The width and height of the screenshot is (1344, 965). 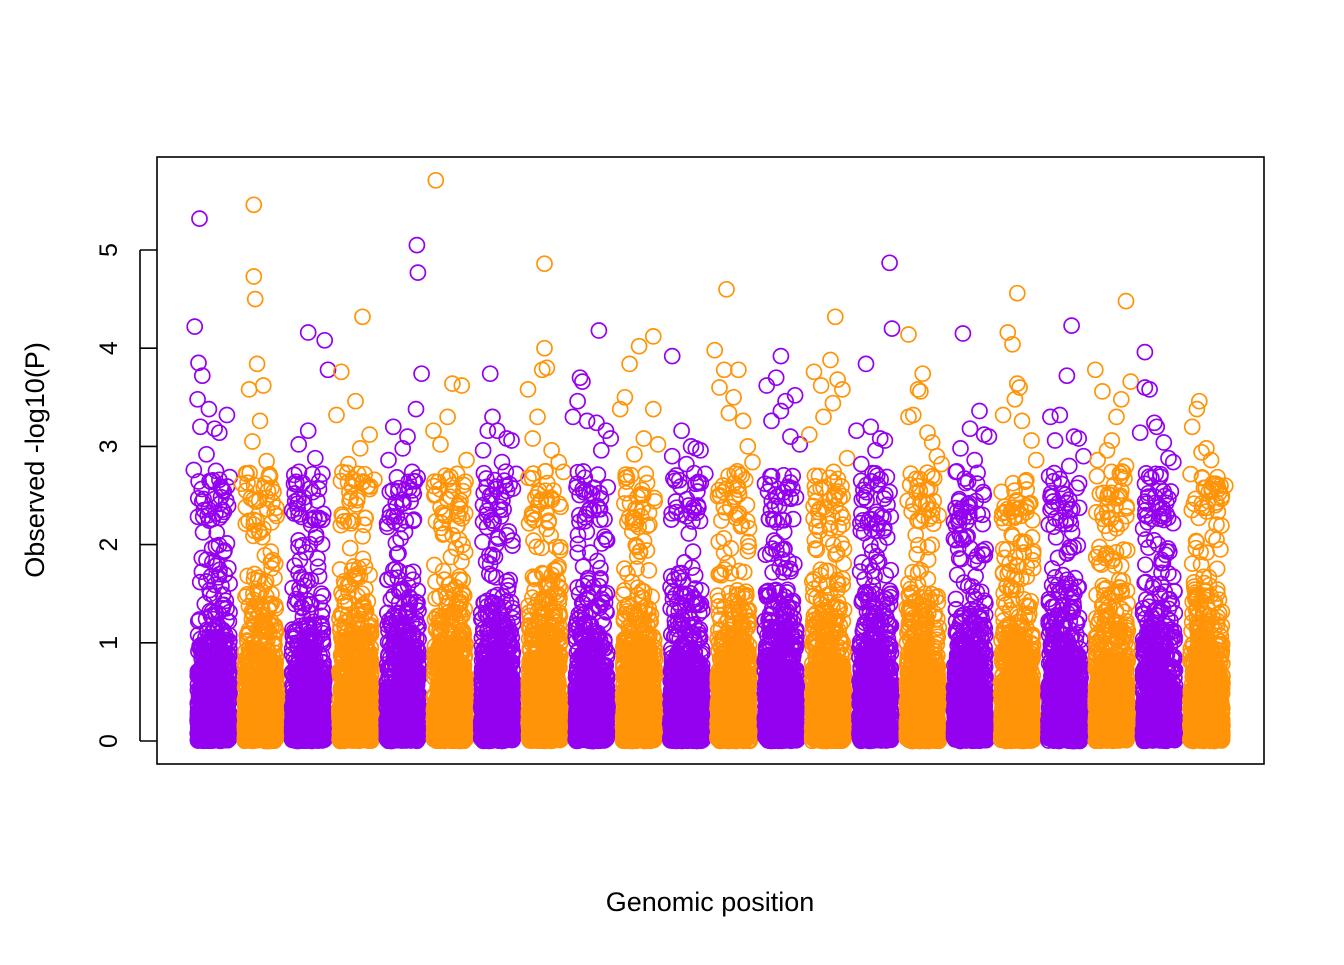 I want to click on chromosome-4-peak-point, so click(x=362, y=317).